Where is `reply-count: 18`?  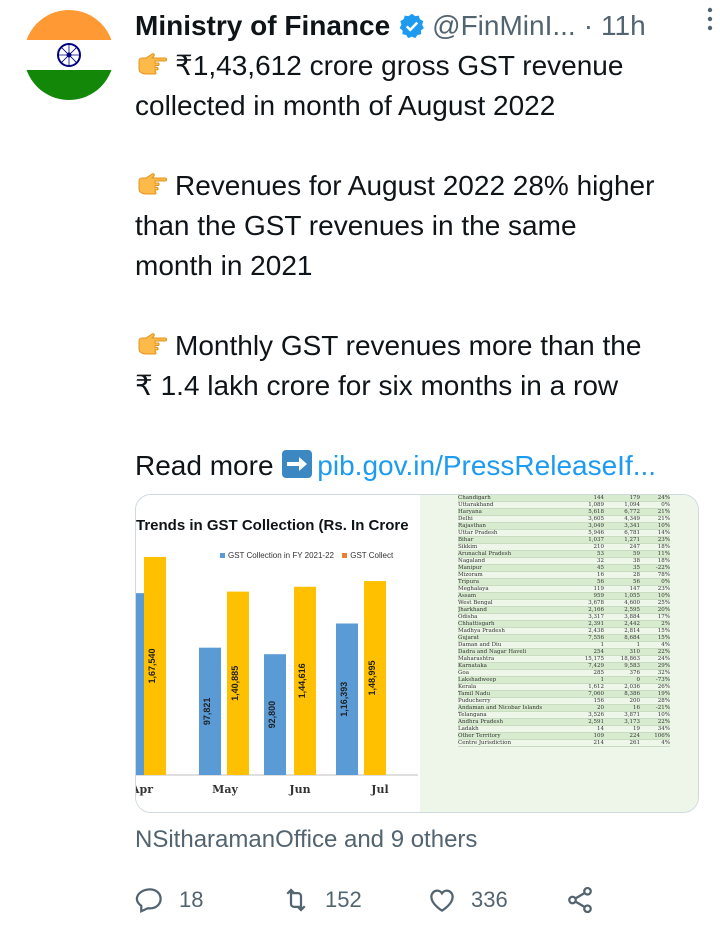 reply-count: 18 is located at coordinates (191, 899).